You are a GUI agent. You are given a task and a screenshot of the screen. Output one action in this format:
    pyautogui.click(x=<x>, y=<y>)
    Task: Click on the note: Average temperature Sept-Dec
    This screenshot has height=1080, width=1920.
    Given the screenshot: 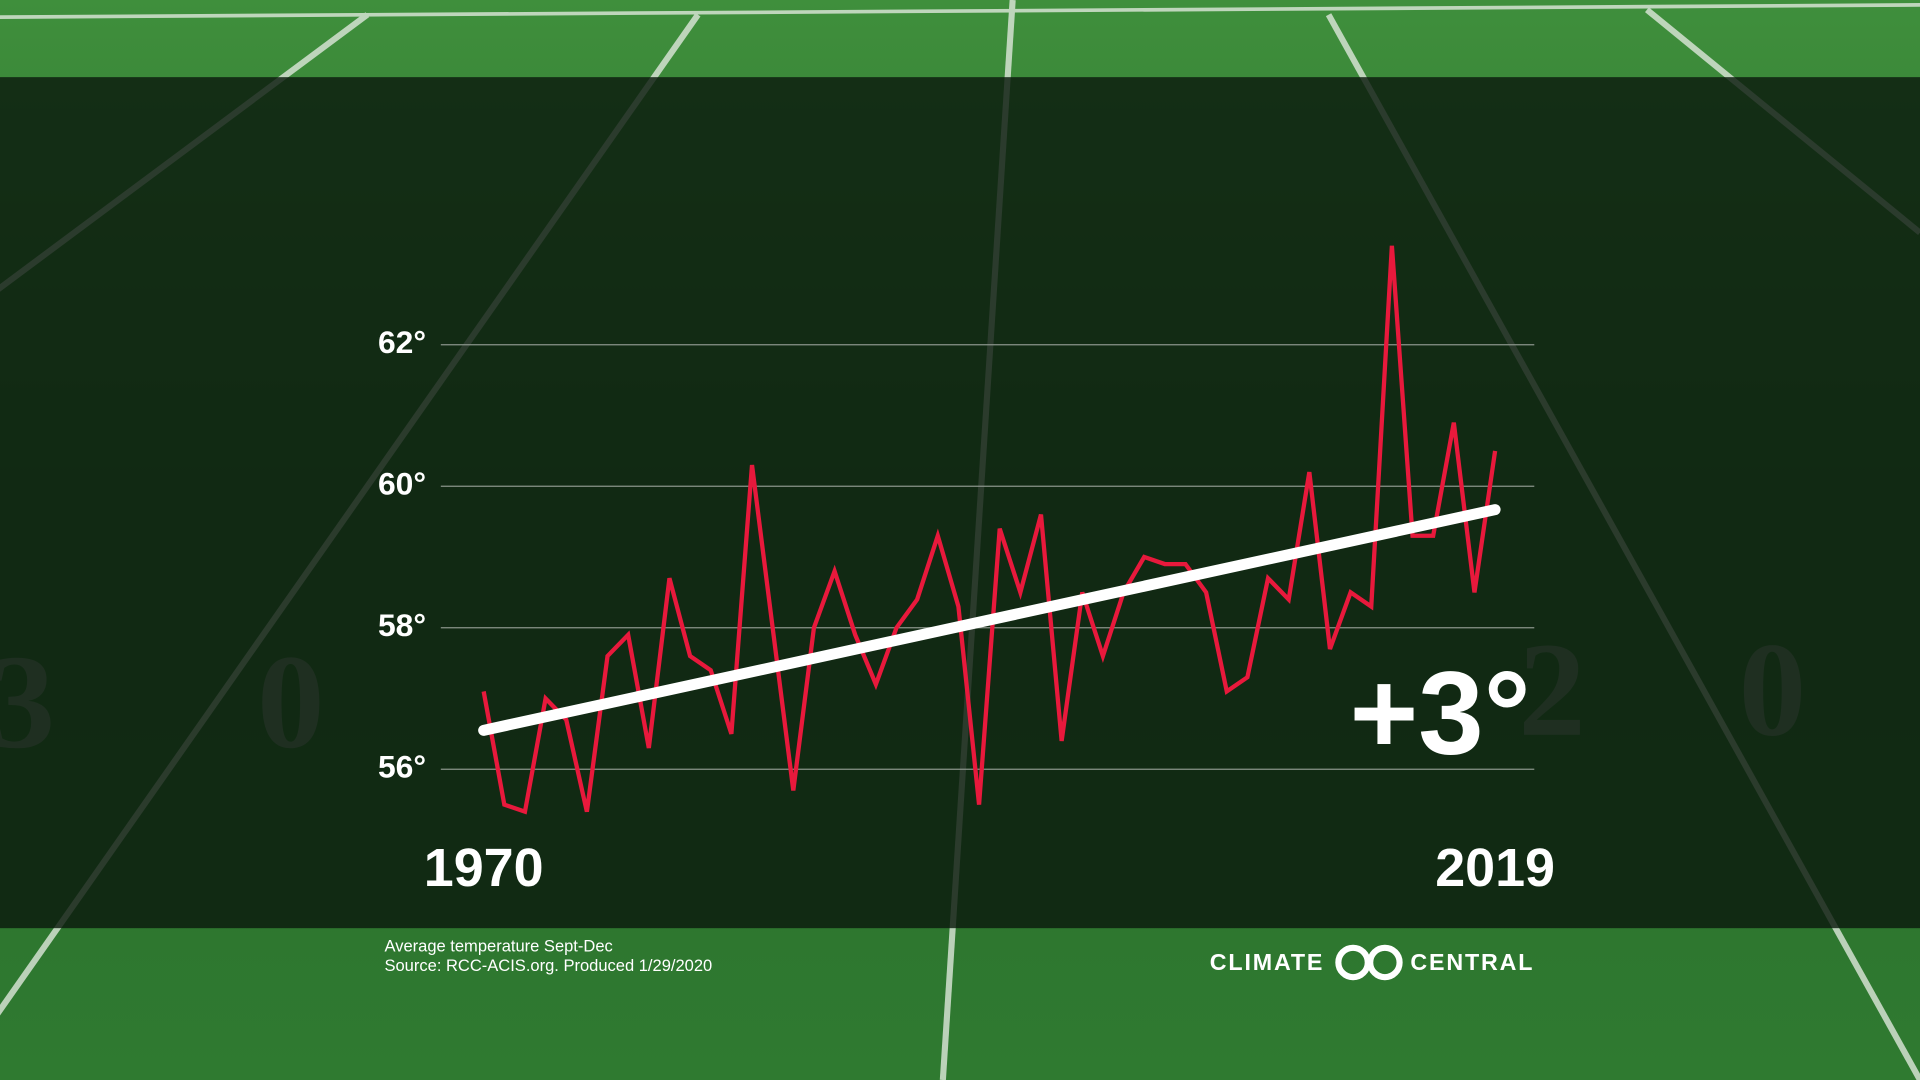 What is the action you would take?
    pyautogui.click(x=498, y=945)
    